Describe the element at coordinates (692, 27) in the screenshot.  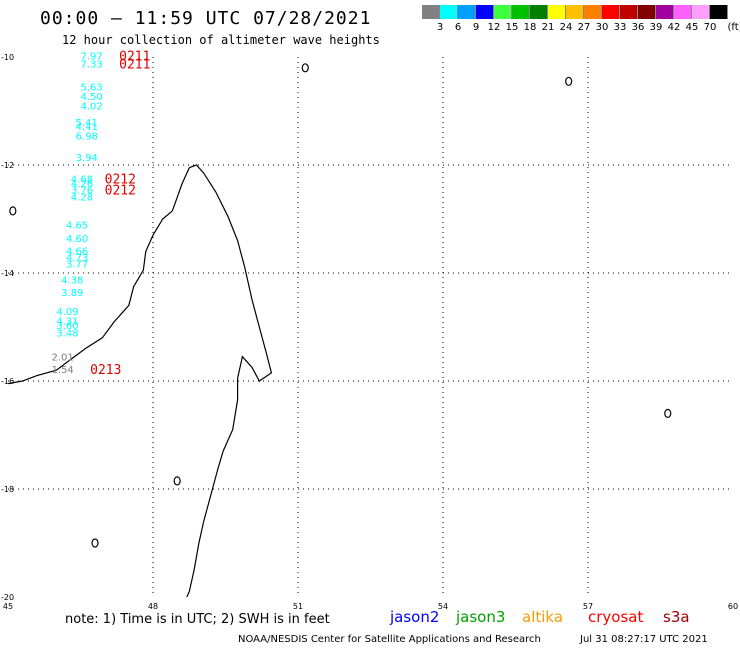
I see `legend-label: 45` at that location.